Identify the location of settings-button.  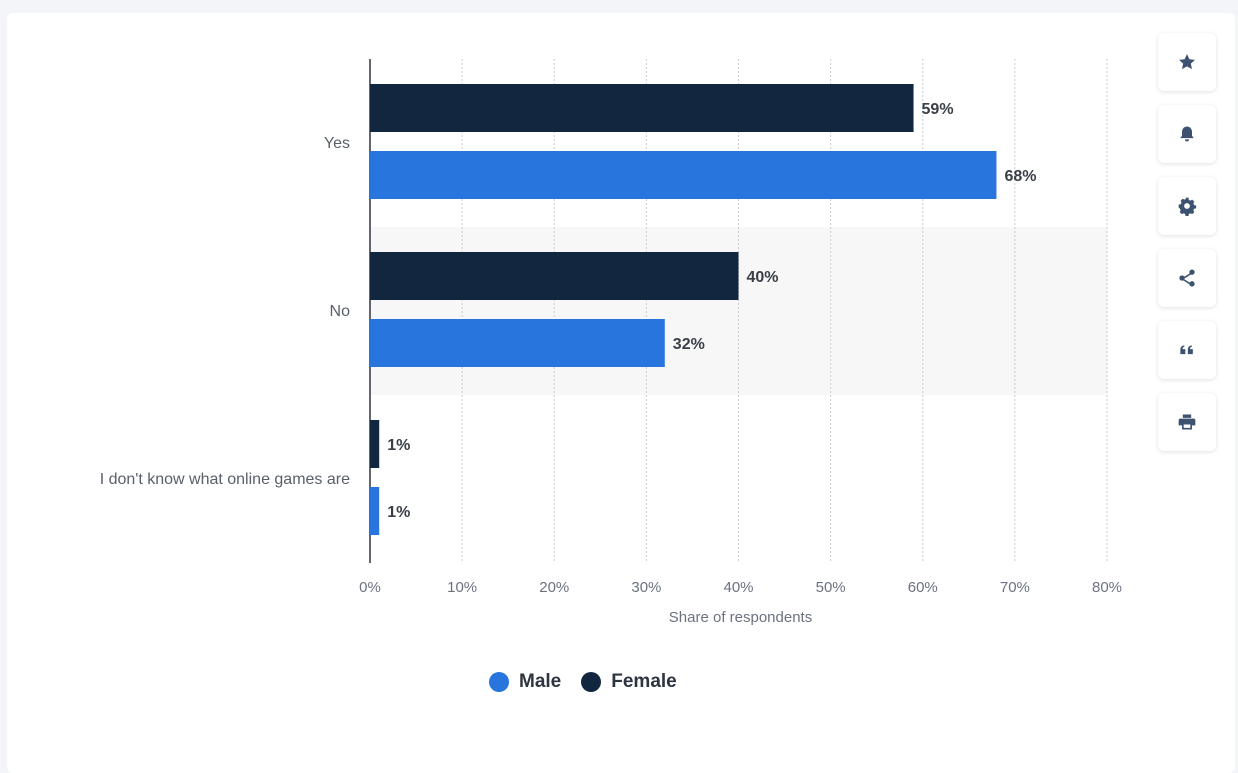
(1187, 206).